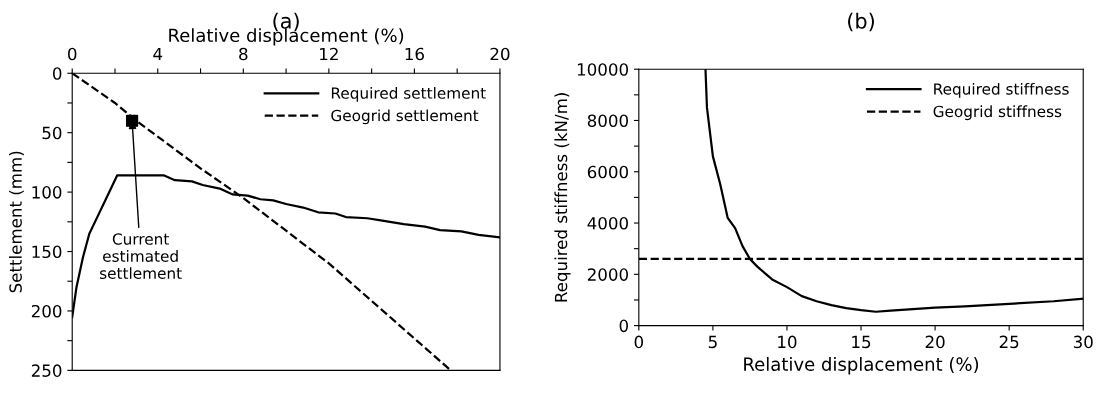 Image resolution: width=1111 pixels, height=407 pixels. What do you see at coordinates (997, 113) in the screenshot?
I see `legend-label: Geogrid stiffness` at bounding box center [997, 113].